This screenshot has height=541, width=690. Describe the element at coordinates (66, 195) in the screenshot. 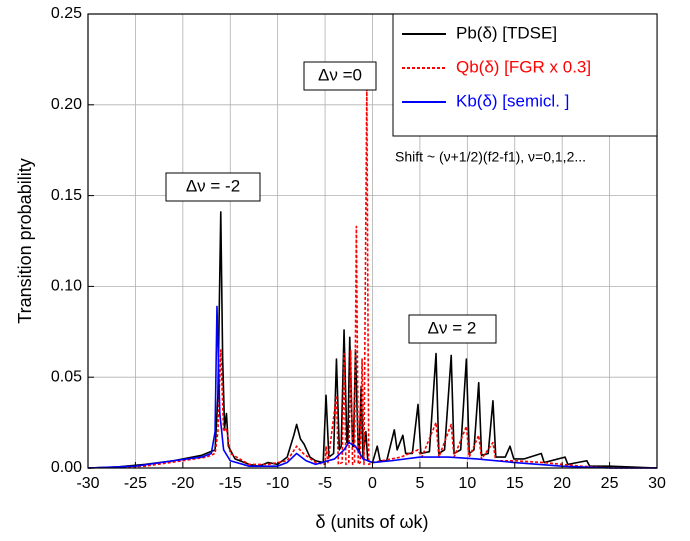

I see `y-tick-label: 0.15` at that location.